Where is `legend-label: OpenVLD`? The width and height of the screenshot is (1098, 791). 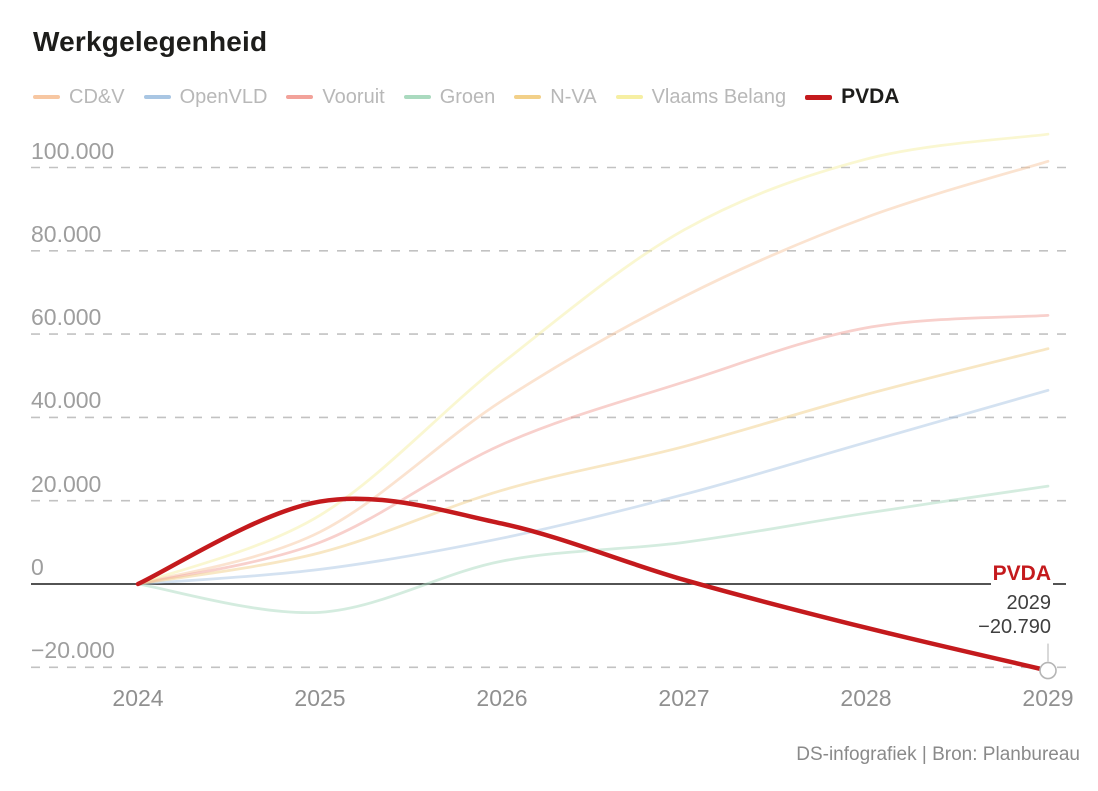
legend-label: OpenVLD is located at coordinates (223, 96).